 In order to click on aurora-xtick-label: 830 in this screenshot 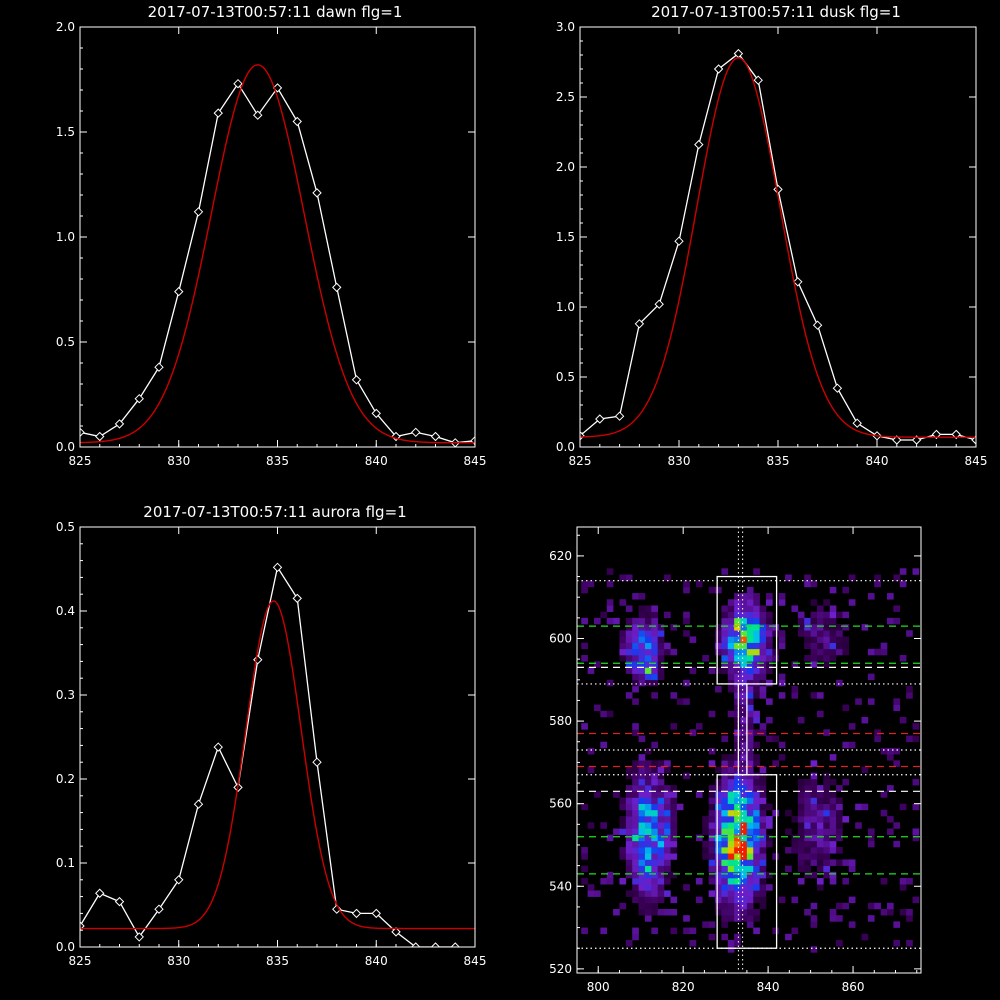, I will do `click(178, 961)`.